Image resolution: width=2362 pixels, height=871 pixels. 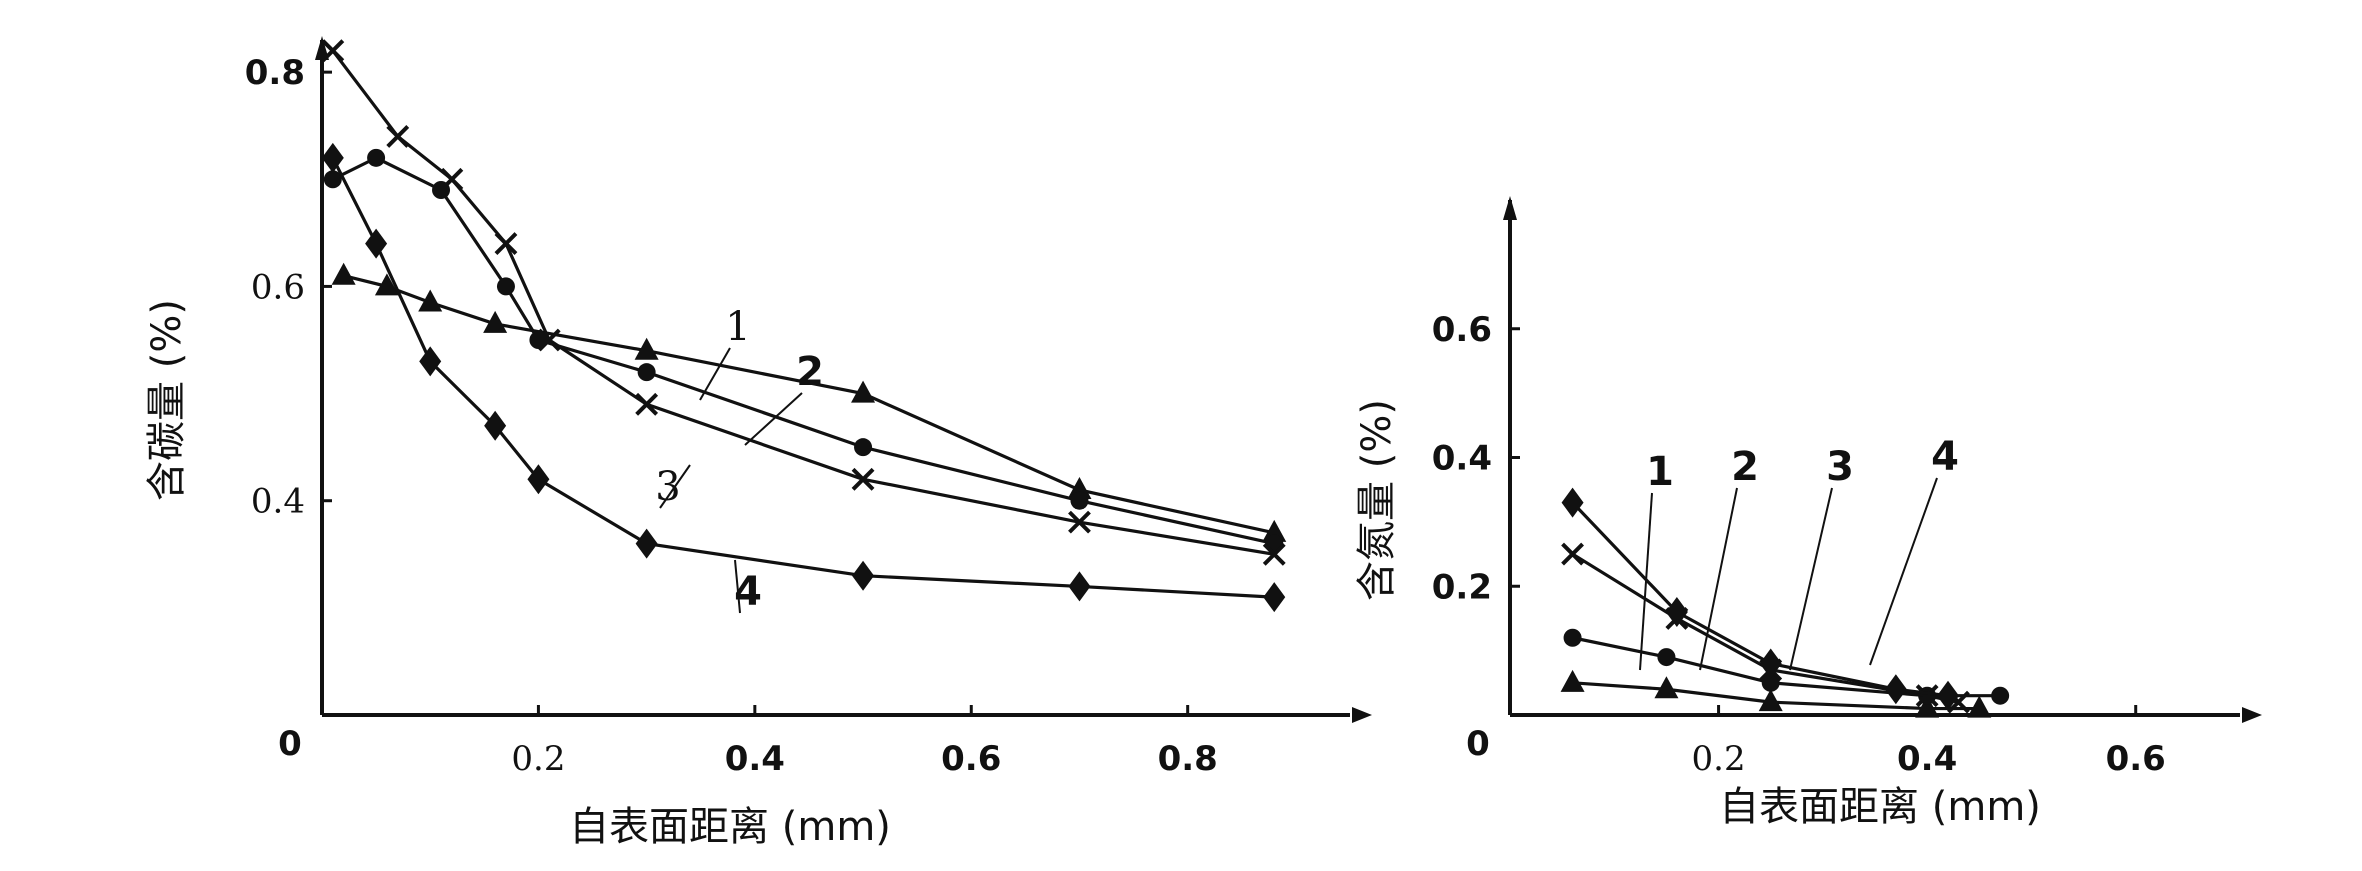 What do you see at coordinates (1478, 744) in the screenshot?
I see `nitrogen-origin-label: 0` at bounding box center [1478, 744].